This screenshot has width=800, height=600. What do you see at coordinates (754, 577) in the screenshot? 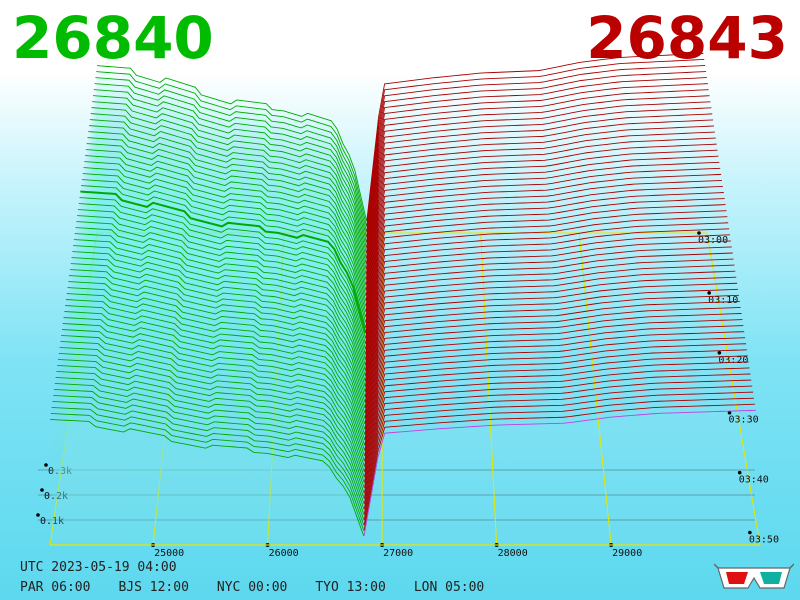
I see `3d-glasses-icon` at bounding box center [754, 577].